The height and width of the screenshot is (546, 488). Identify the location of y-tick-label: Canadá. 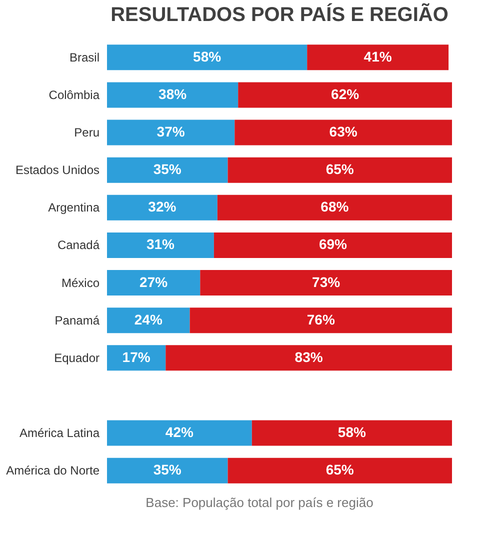
(78, 245).